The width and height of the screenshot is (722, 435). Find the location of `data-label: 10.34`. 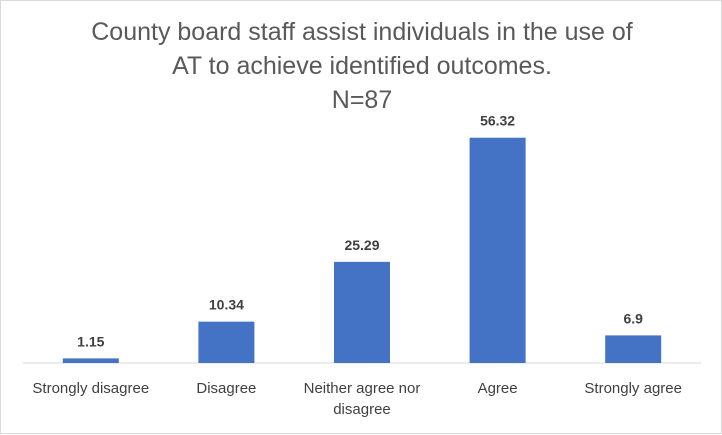

data-label: 10.34 is located at coordinates (226, 305).